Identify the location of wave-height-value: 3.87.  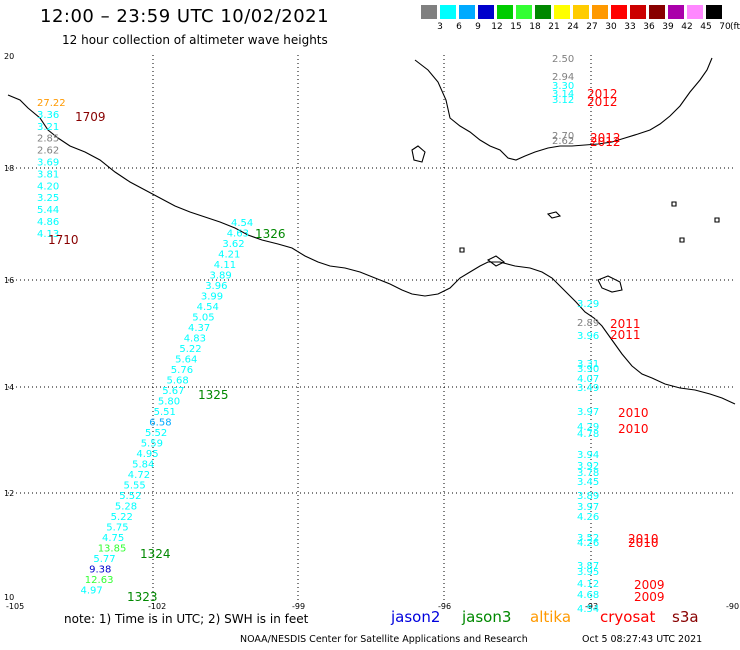
(588, 566).